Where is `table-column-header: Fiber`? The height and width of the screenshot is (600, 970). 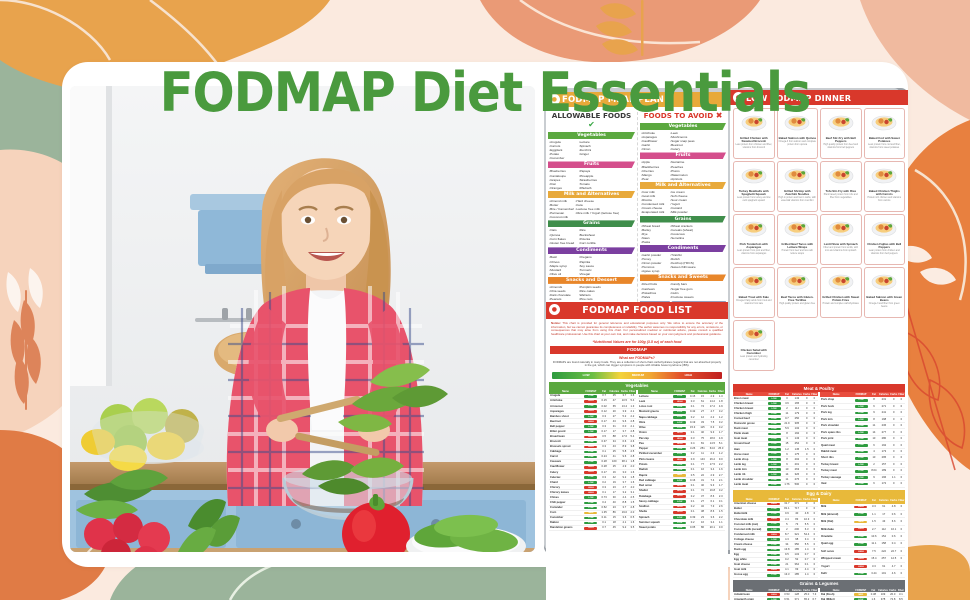 table-column-header: Fiber is located at coordinates (814, 499).